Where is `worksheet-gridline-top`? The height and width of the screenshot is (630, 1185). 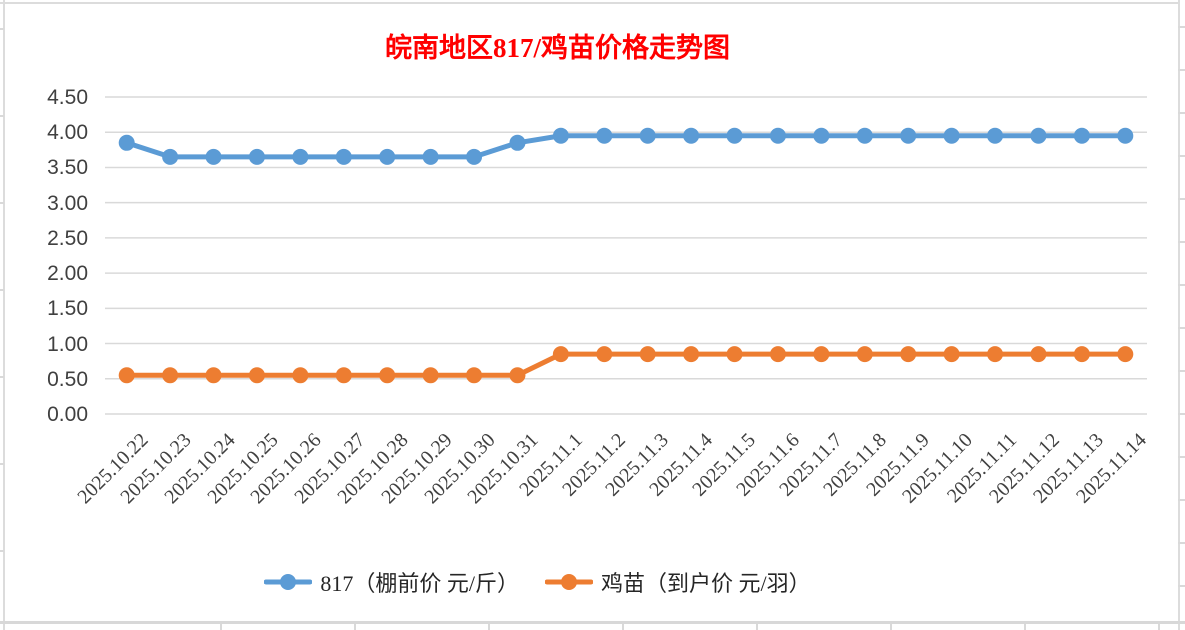
worksheet-gridline-top is located at coordinates (589, 3).